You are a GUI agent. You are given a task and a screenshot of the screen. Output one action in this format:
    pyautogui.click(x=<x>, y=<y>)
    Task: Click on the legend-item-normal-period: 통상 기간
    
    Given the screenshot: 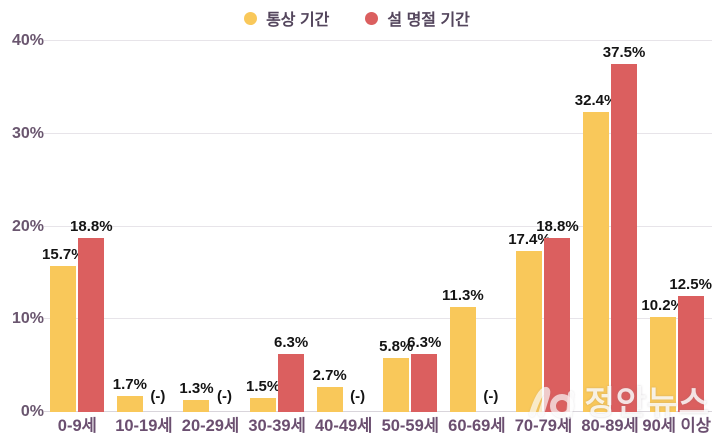 What is the action you would take?
    pyautogui.click(x=286, y=18)
    